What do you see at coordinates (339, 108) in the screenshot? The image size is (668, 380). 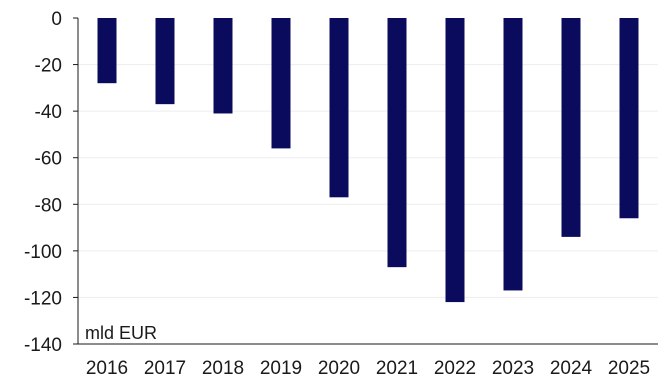 I see `bar-2020` at bounding box center [339, 108].